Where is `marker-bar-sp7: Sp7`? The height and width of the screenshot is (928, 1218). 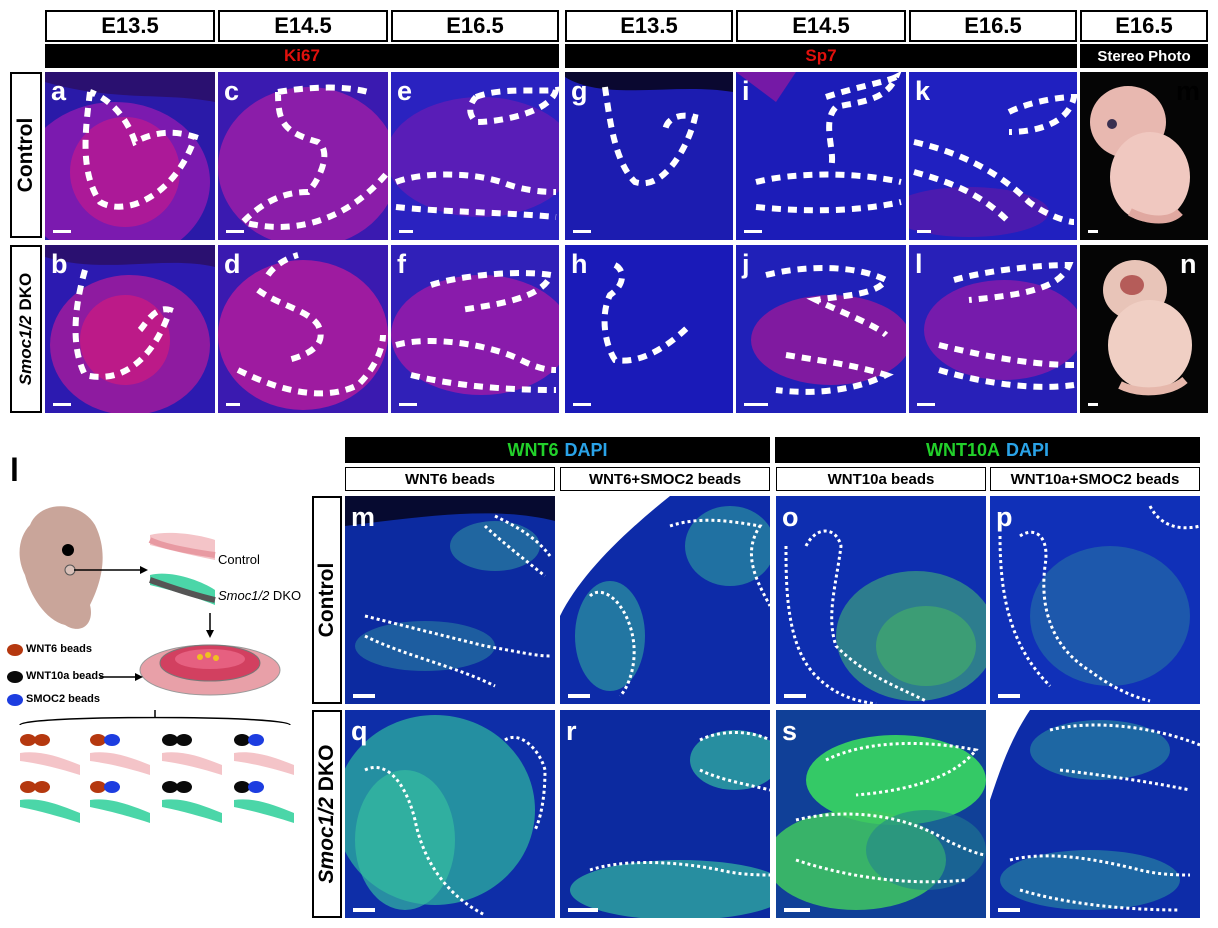
marker-bar-sp7: Sp7 is located at coordinates (821, 56).